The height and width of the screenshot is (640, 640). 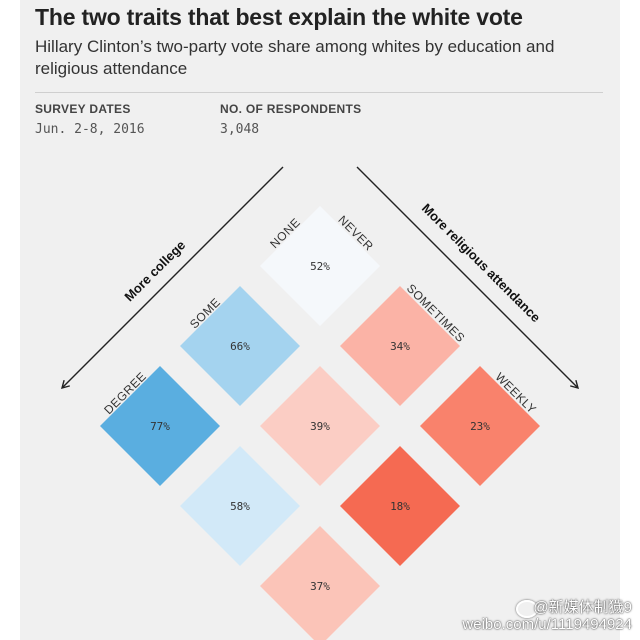 What do you see at coordinates (240, 129) in the screenshot?
I see `respondents-value: 3,048` at bounding box center [240, 129].